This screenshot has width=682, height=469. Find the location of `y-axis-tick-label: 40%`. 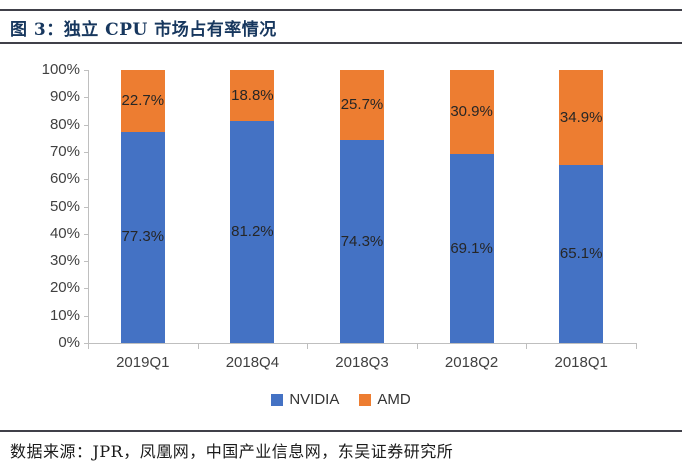

y-axis-tick-label: 40% is located at coordinates (64, 233).